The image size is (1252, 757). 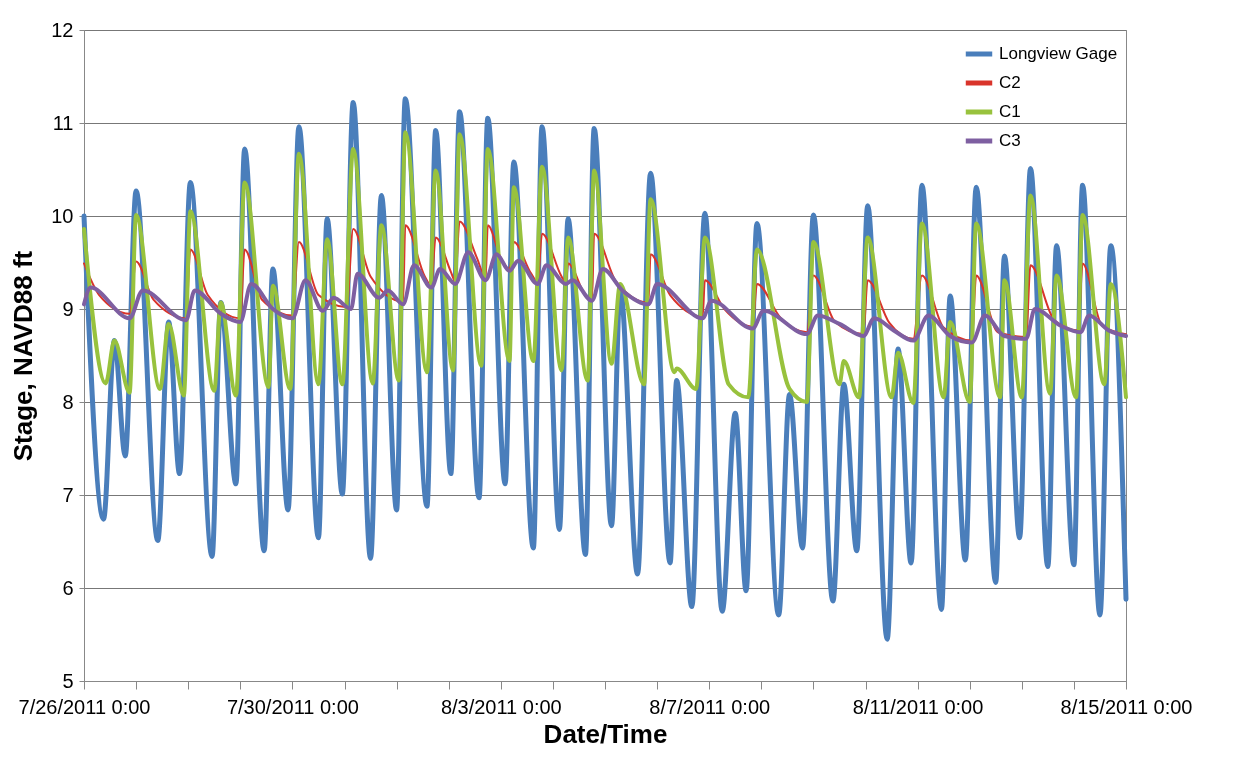 I want to click on y-tick-label: 11, so click(x=63, y=122).